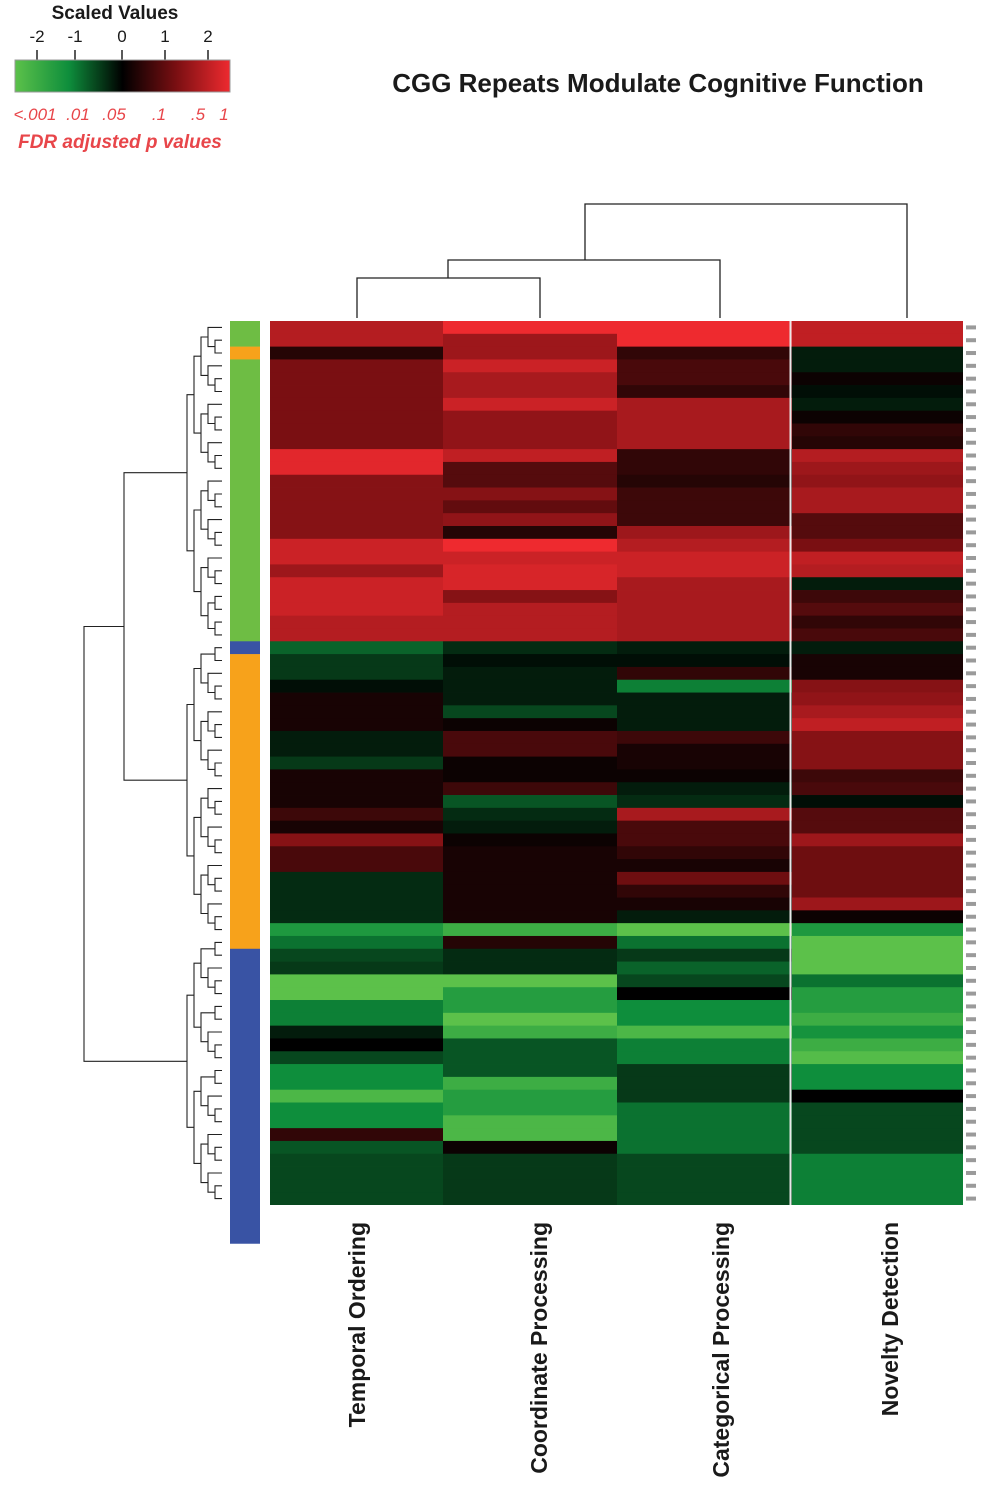  What do you see at coordinates (121, 43) in the screenshot?
I see `legend-scale-ticks: -2 -1 0 1 2` at bounding box center [121, 43].